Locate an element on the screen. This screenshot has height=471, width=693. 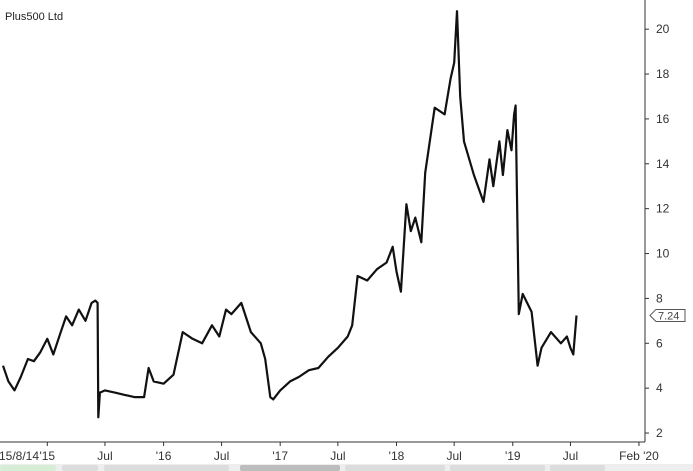
x-tick-label: '16 is located at coordinates (164, 456).